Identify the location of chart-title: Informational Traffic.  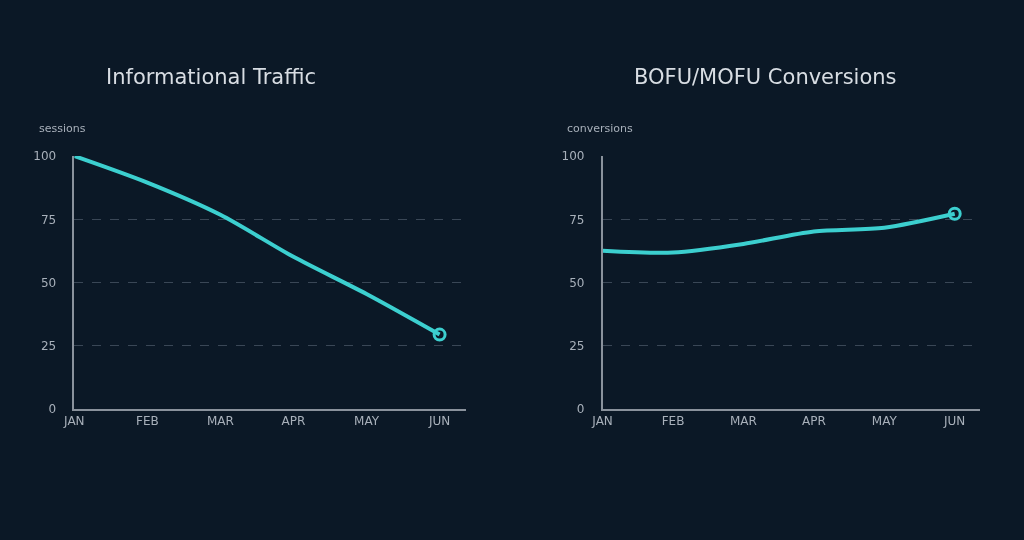
(211, 77).